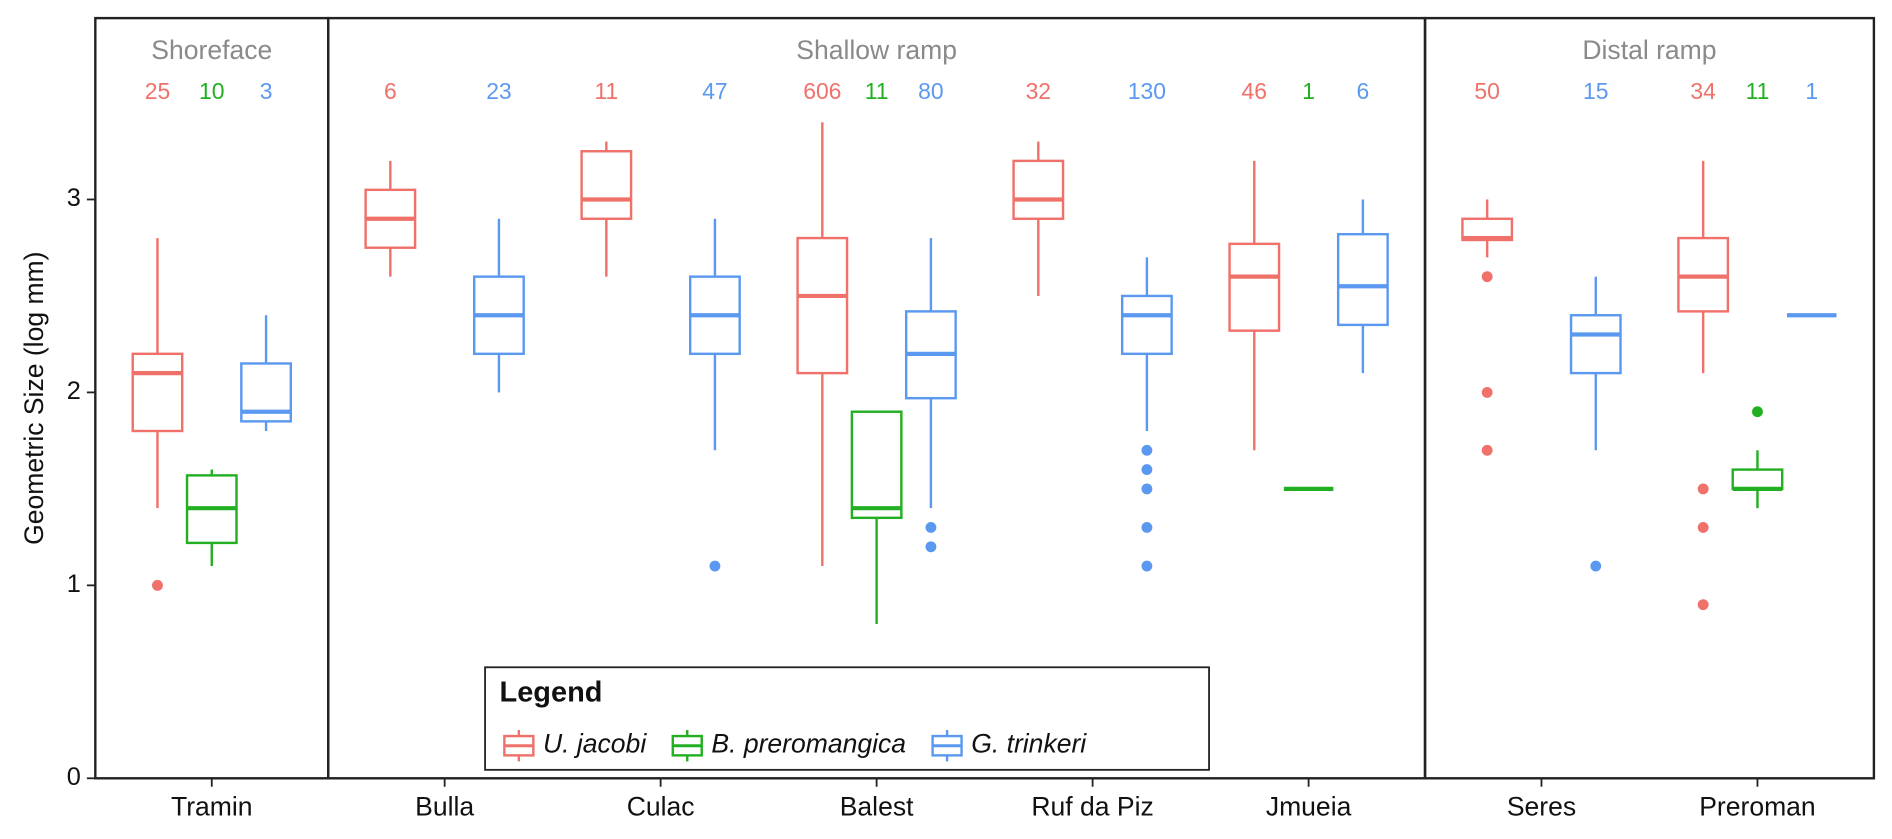 The image size is (1892, 839). Describe the element at coordinates (877, 806) in the screenshot. I see `x-tick-label: Balest` at that location.